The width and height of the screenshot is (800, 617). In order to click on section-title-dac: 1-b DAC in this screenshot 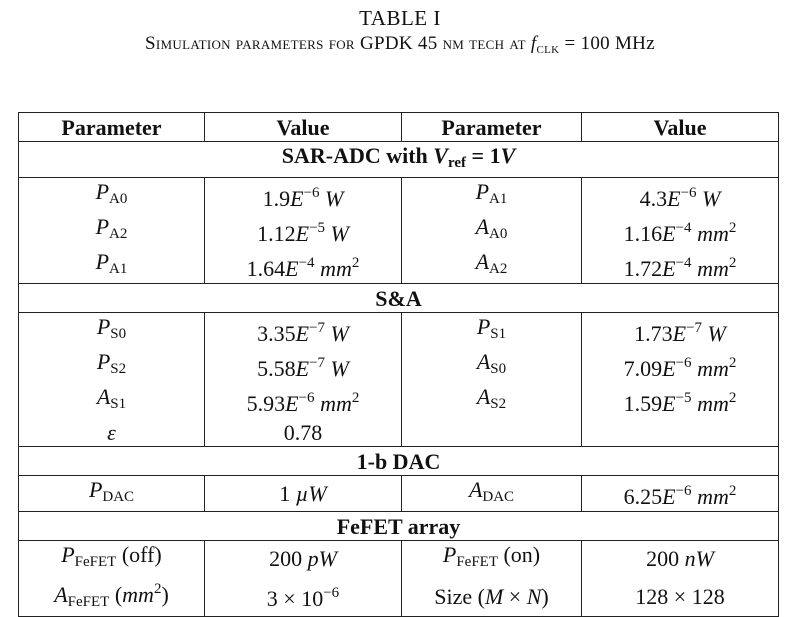, I will do `click(398, 461)`.